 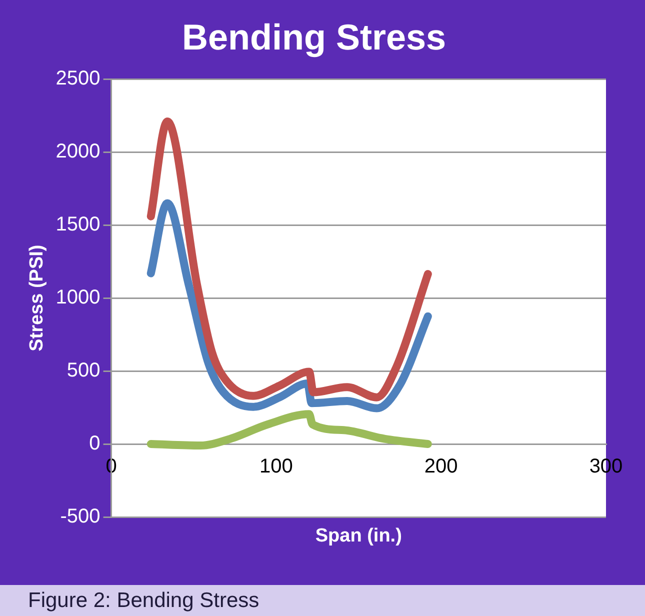 What do you see at coordinates (276, 467) in the screenshot?
I see `x-tick-label: 100` at bounding box center [276, 467].